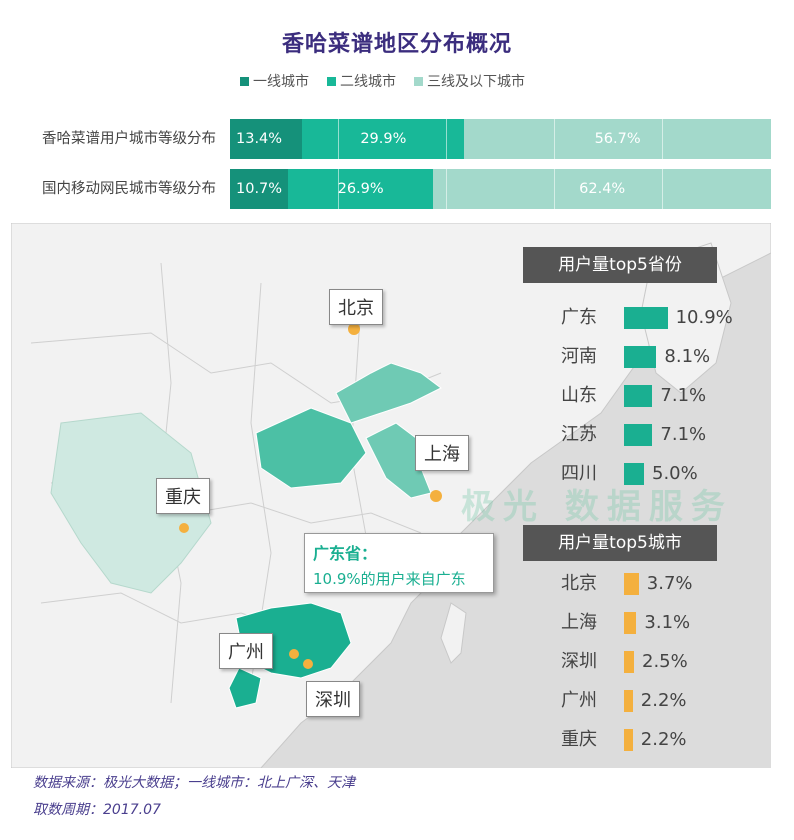 This screenshot has height=840, width=794. Describe the element at coordinates (129, 139) in the screenshot. I see `bar-row-label: 香哈菜谱用户城市等级分布` at that location.